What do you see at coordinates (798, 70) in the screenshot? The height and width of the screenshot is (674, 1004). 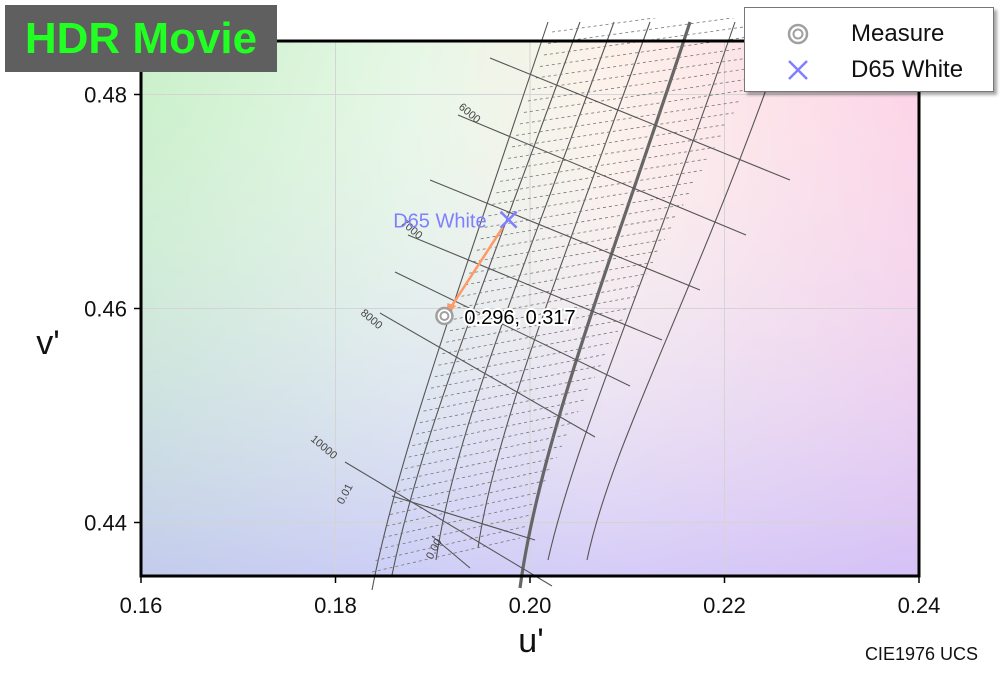 I see `x-marker-icon` at bounding box center [798, 70].